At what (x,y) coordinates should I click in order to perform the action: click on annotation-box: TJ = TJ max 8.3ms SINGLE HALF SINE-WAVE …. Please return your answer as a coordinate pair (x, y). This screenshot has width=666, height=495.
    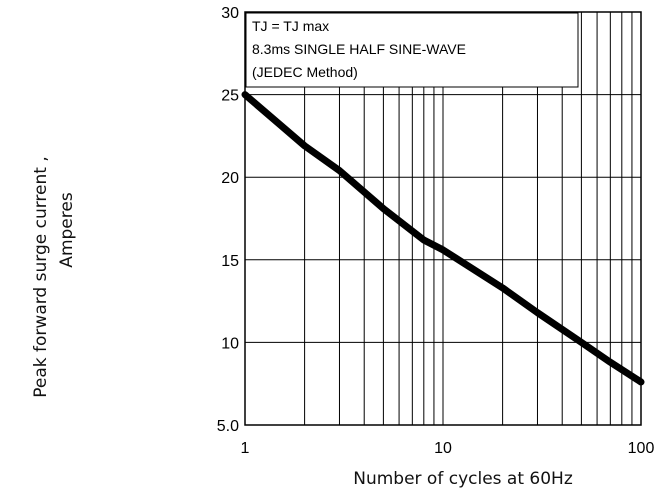
    Looking at the image, I should click on (412, 50).